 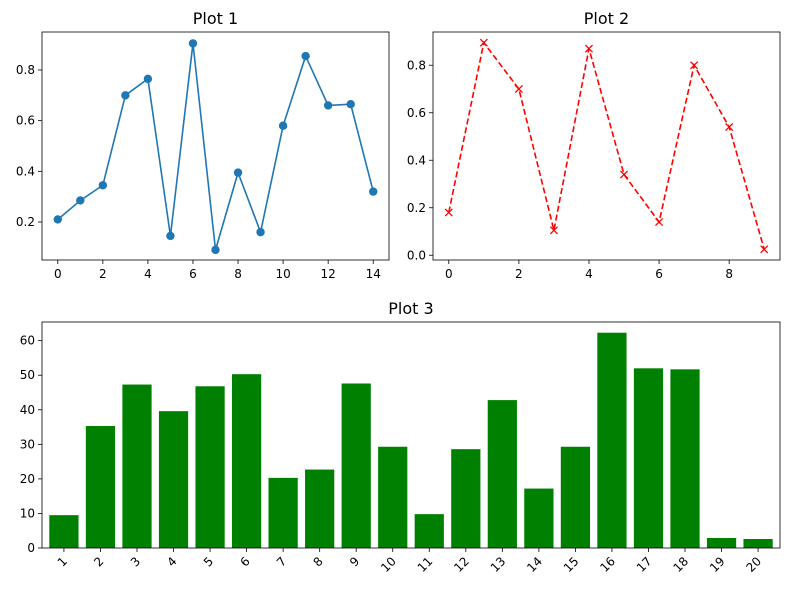 I want to click on plot-3-xtick-label: 11, so click(x=425, y=564).